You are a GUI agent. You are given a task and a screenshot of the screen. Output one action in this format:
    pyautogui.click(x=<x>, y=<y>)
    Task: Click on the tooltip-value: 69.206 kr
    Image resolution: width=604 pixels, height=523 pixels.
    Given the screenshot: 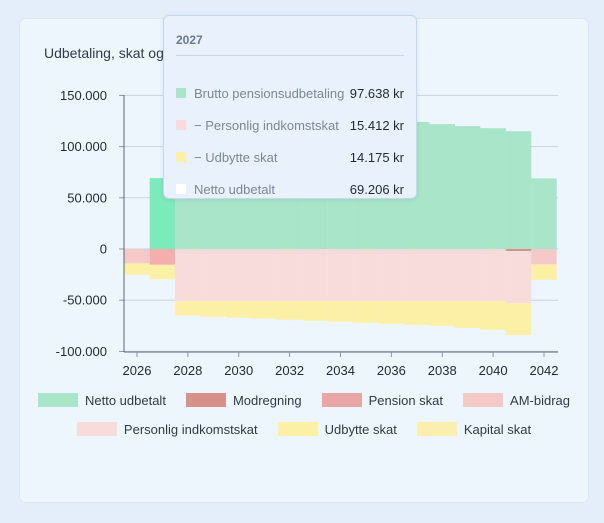 What is the action you would take?
    pyautogui.click(x=376, y=189)
    